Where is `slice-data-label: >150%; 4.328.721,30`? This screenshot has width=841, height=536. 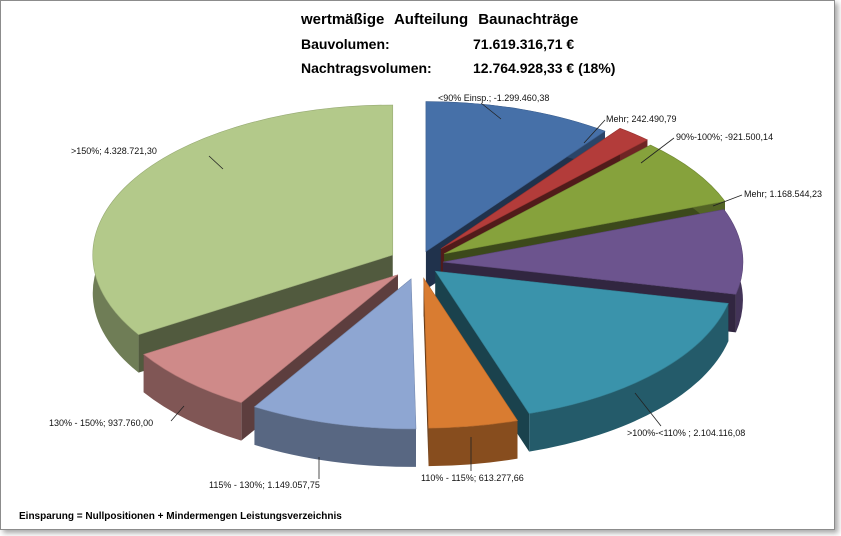 slice-data-label: >150%; 4.328.721,30 is located at coordinates (114, 151).